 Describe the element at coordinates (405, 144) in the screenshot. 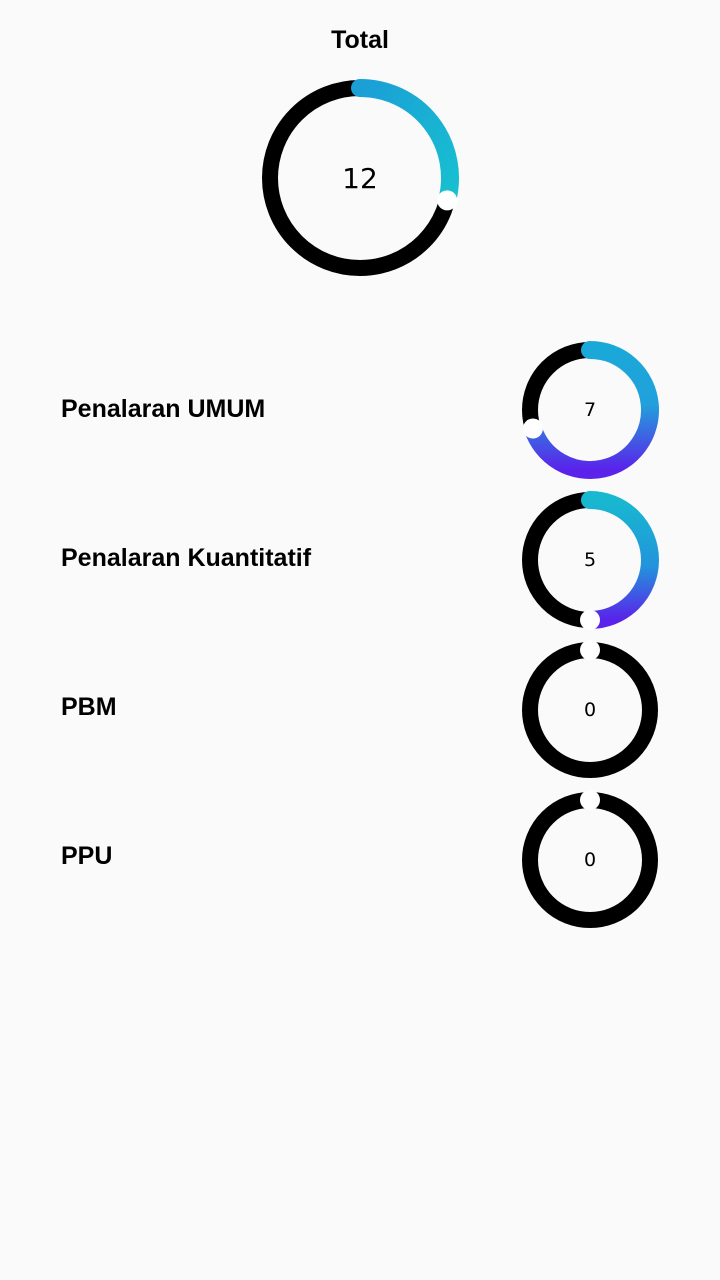

I see `total-ring-arc` at that location.